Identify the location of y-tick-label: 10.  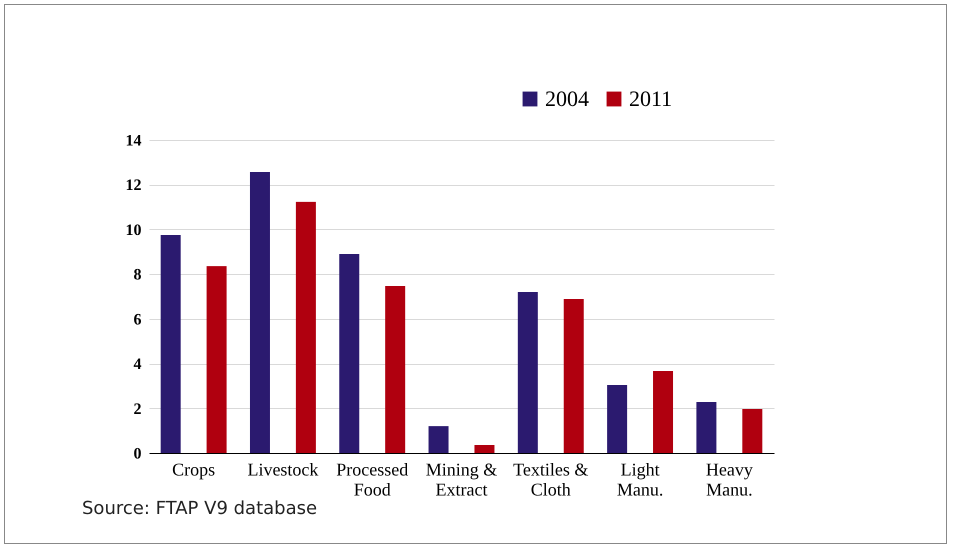
(134, 230).